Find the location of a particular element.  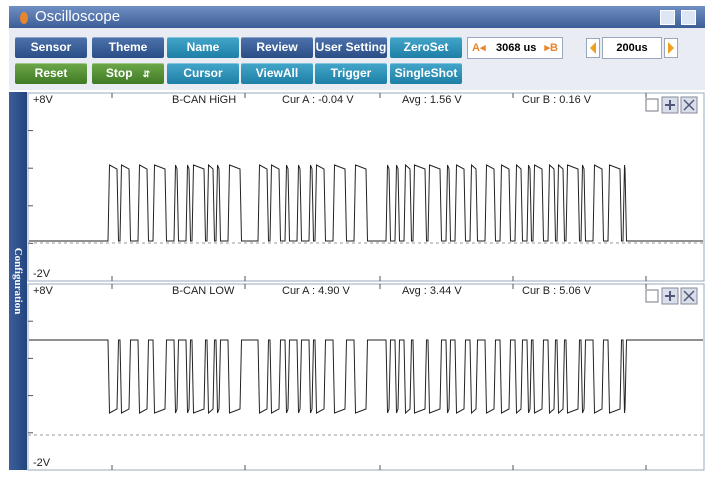

stop-label: Stop is located at coordinates (119, 73).